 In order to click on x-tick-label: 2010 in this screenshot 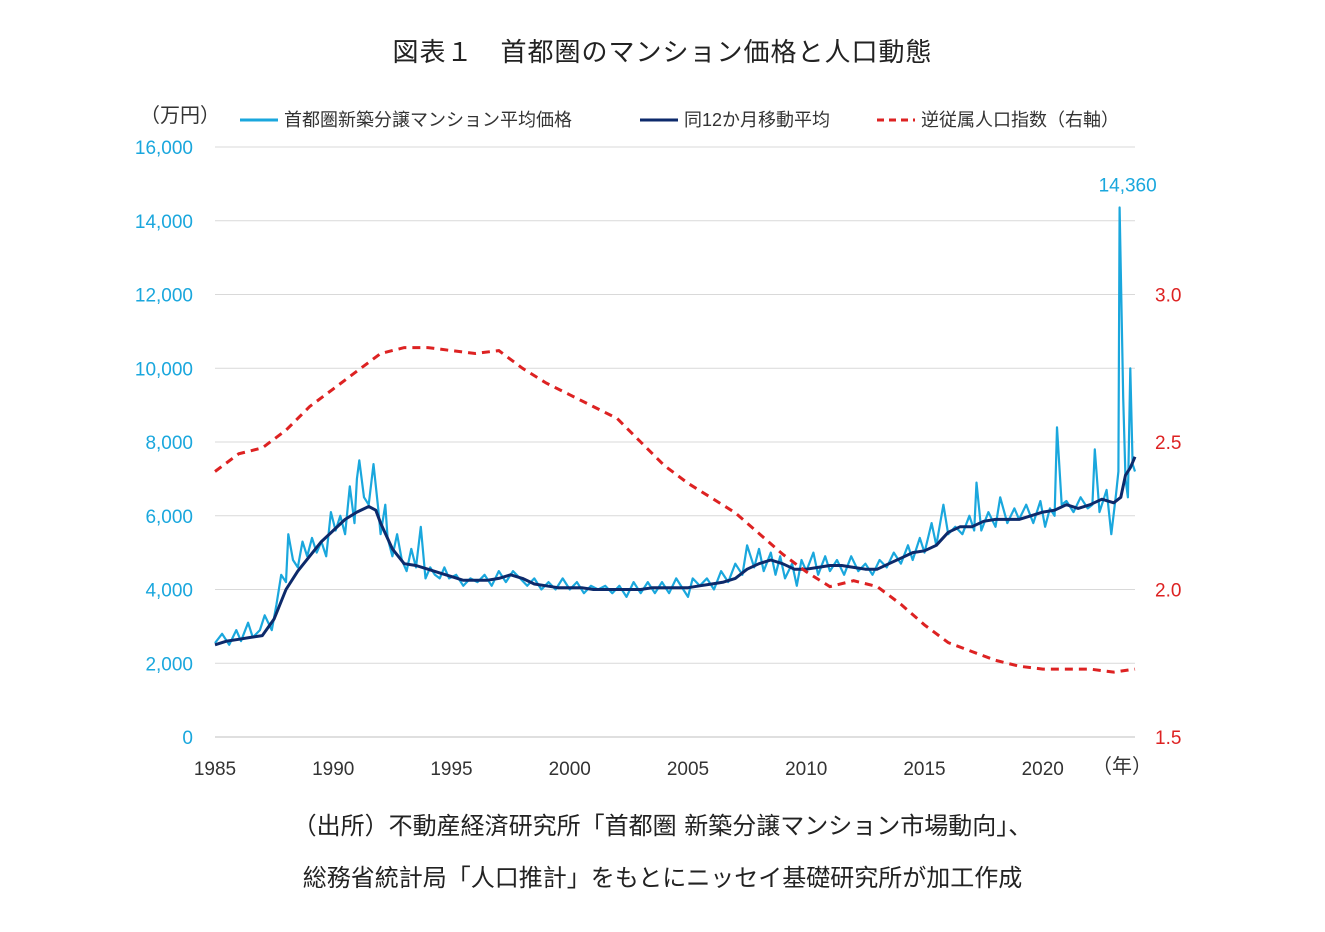, I will do `click(806, 769)`.